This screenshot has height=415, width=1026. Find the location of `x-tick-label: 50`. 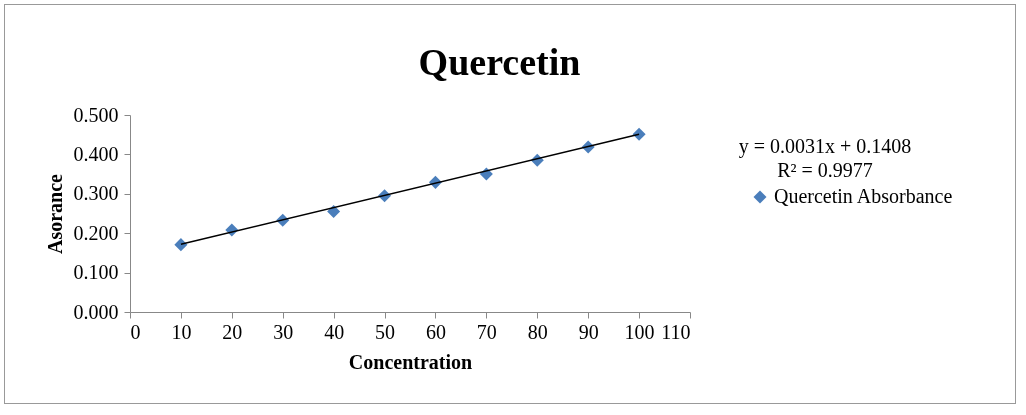

x-tick-label: 50 is located at coordinates (385, 331).